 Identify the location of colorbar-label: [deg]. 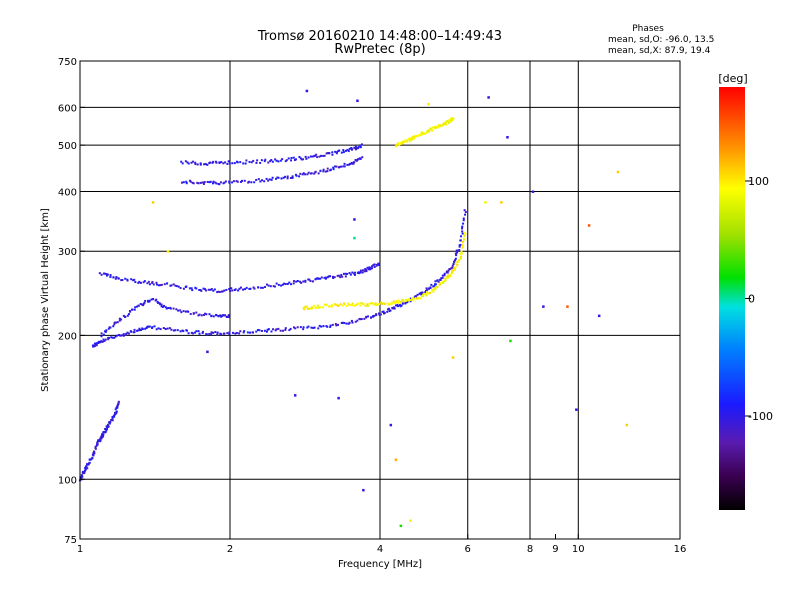
(732, 78).